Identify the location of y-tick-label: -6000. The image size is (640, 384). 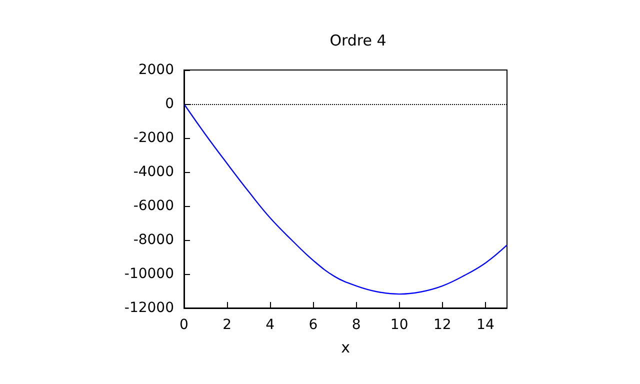
(153, 206).